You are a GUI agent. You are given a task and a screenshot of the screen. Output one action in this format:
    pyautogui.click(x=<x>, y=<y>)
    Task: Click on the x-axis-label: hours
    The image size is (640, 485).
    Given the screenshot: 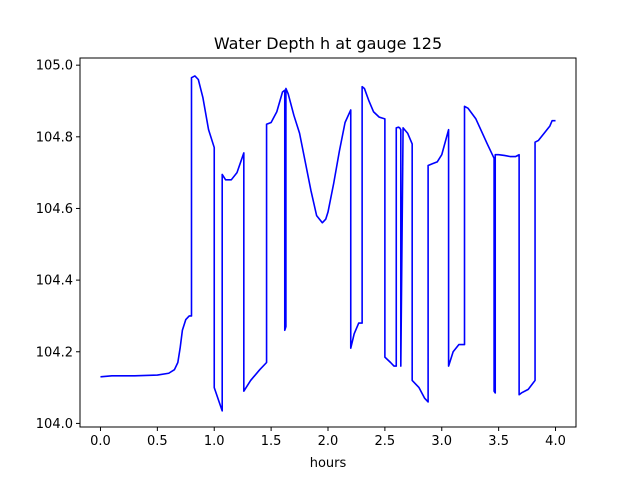 What is the action you would take?
    pyautogui.click(x=328, y=463)
    